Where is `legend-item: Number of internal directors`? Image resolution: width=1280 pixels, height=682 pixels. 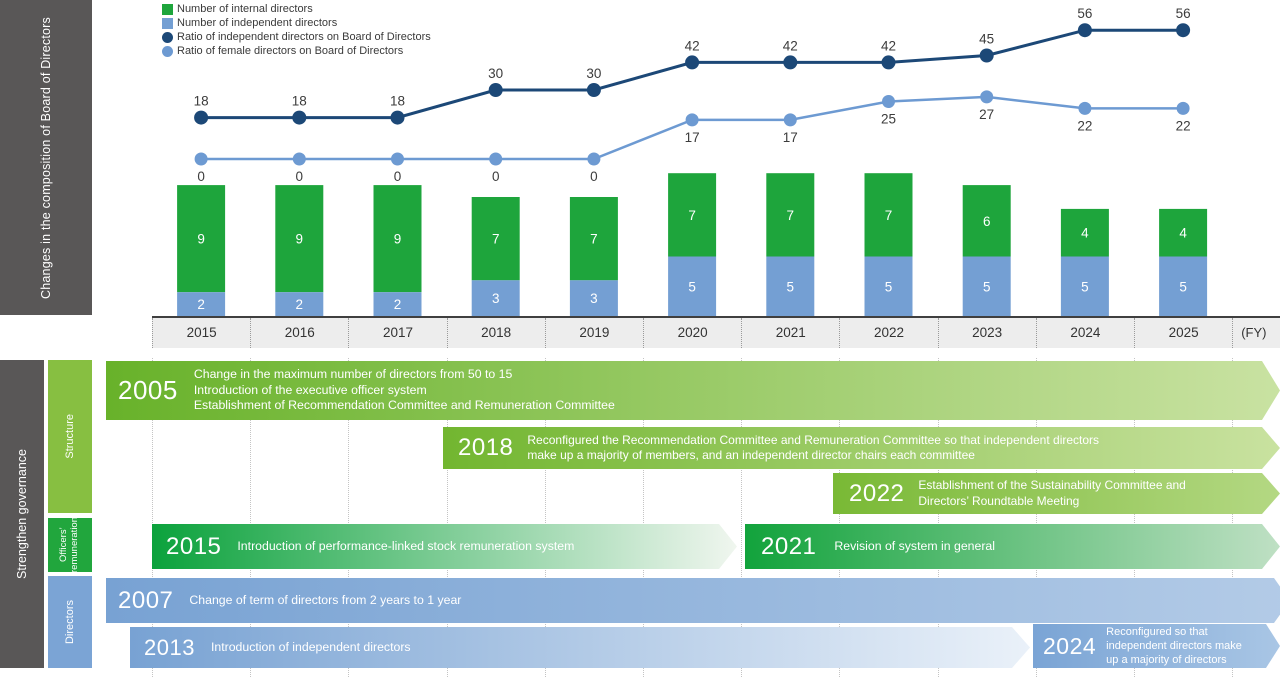 legend-item: Number of internal directors is located at coordinates (296, 9).